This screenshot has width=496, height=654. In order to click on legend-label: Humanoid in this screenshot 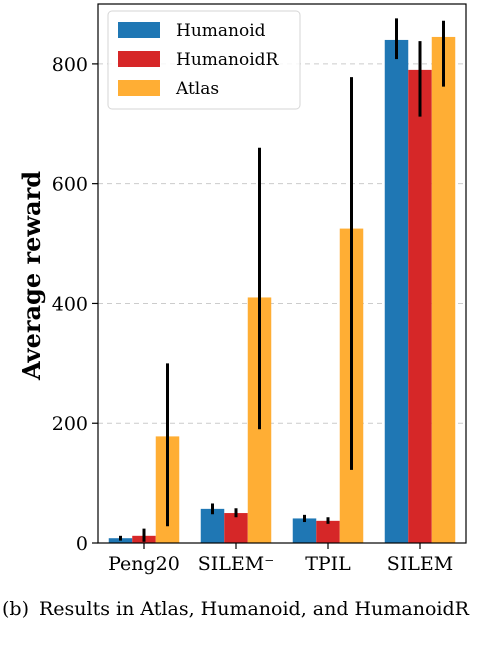, I will do `click(221, 31)`.